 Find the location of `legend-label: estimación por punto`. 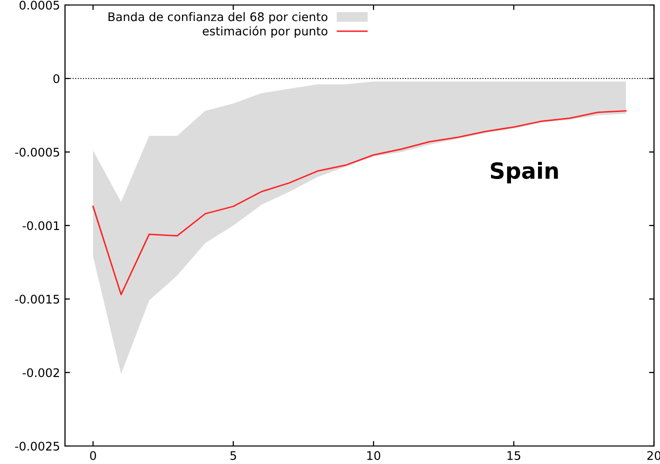

legend-label: estimación por punto is located at coordinates (265, 32).